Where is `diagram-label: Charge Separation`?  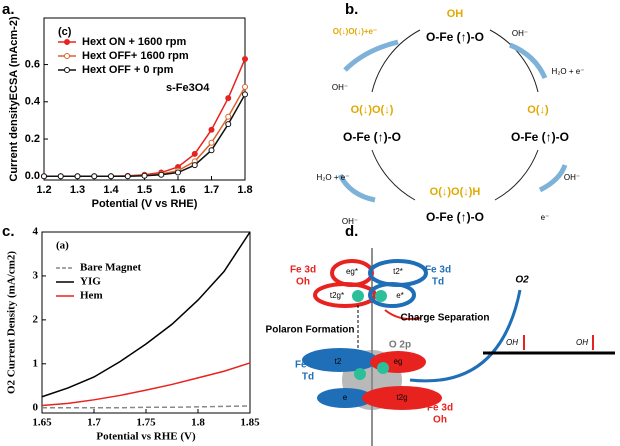 diagram-label: Charge Separation is located at coordinates (445, 318).